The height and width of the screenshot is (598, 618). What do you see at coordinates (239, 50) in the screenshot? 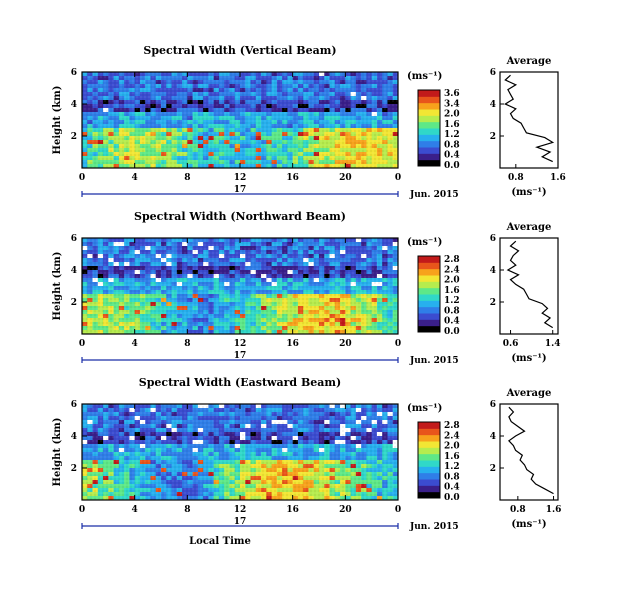
I see `panel-title: Spectral Width (Vertical Beam)` at bounding box center [239, 50].